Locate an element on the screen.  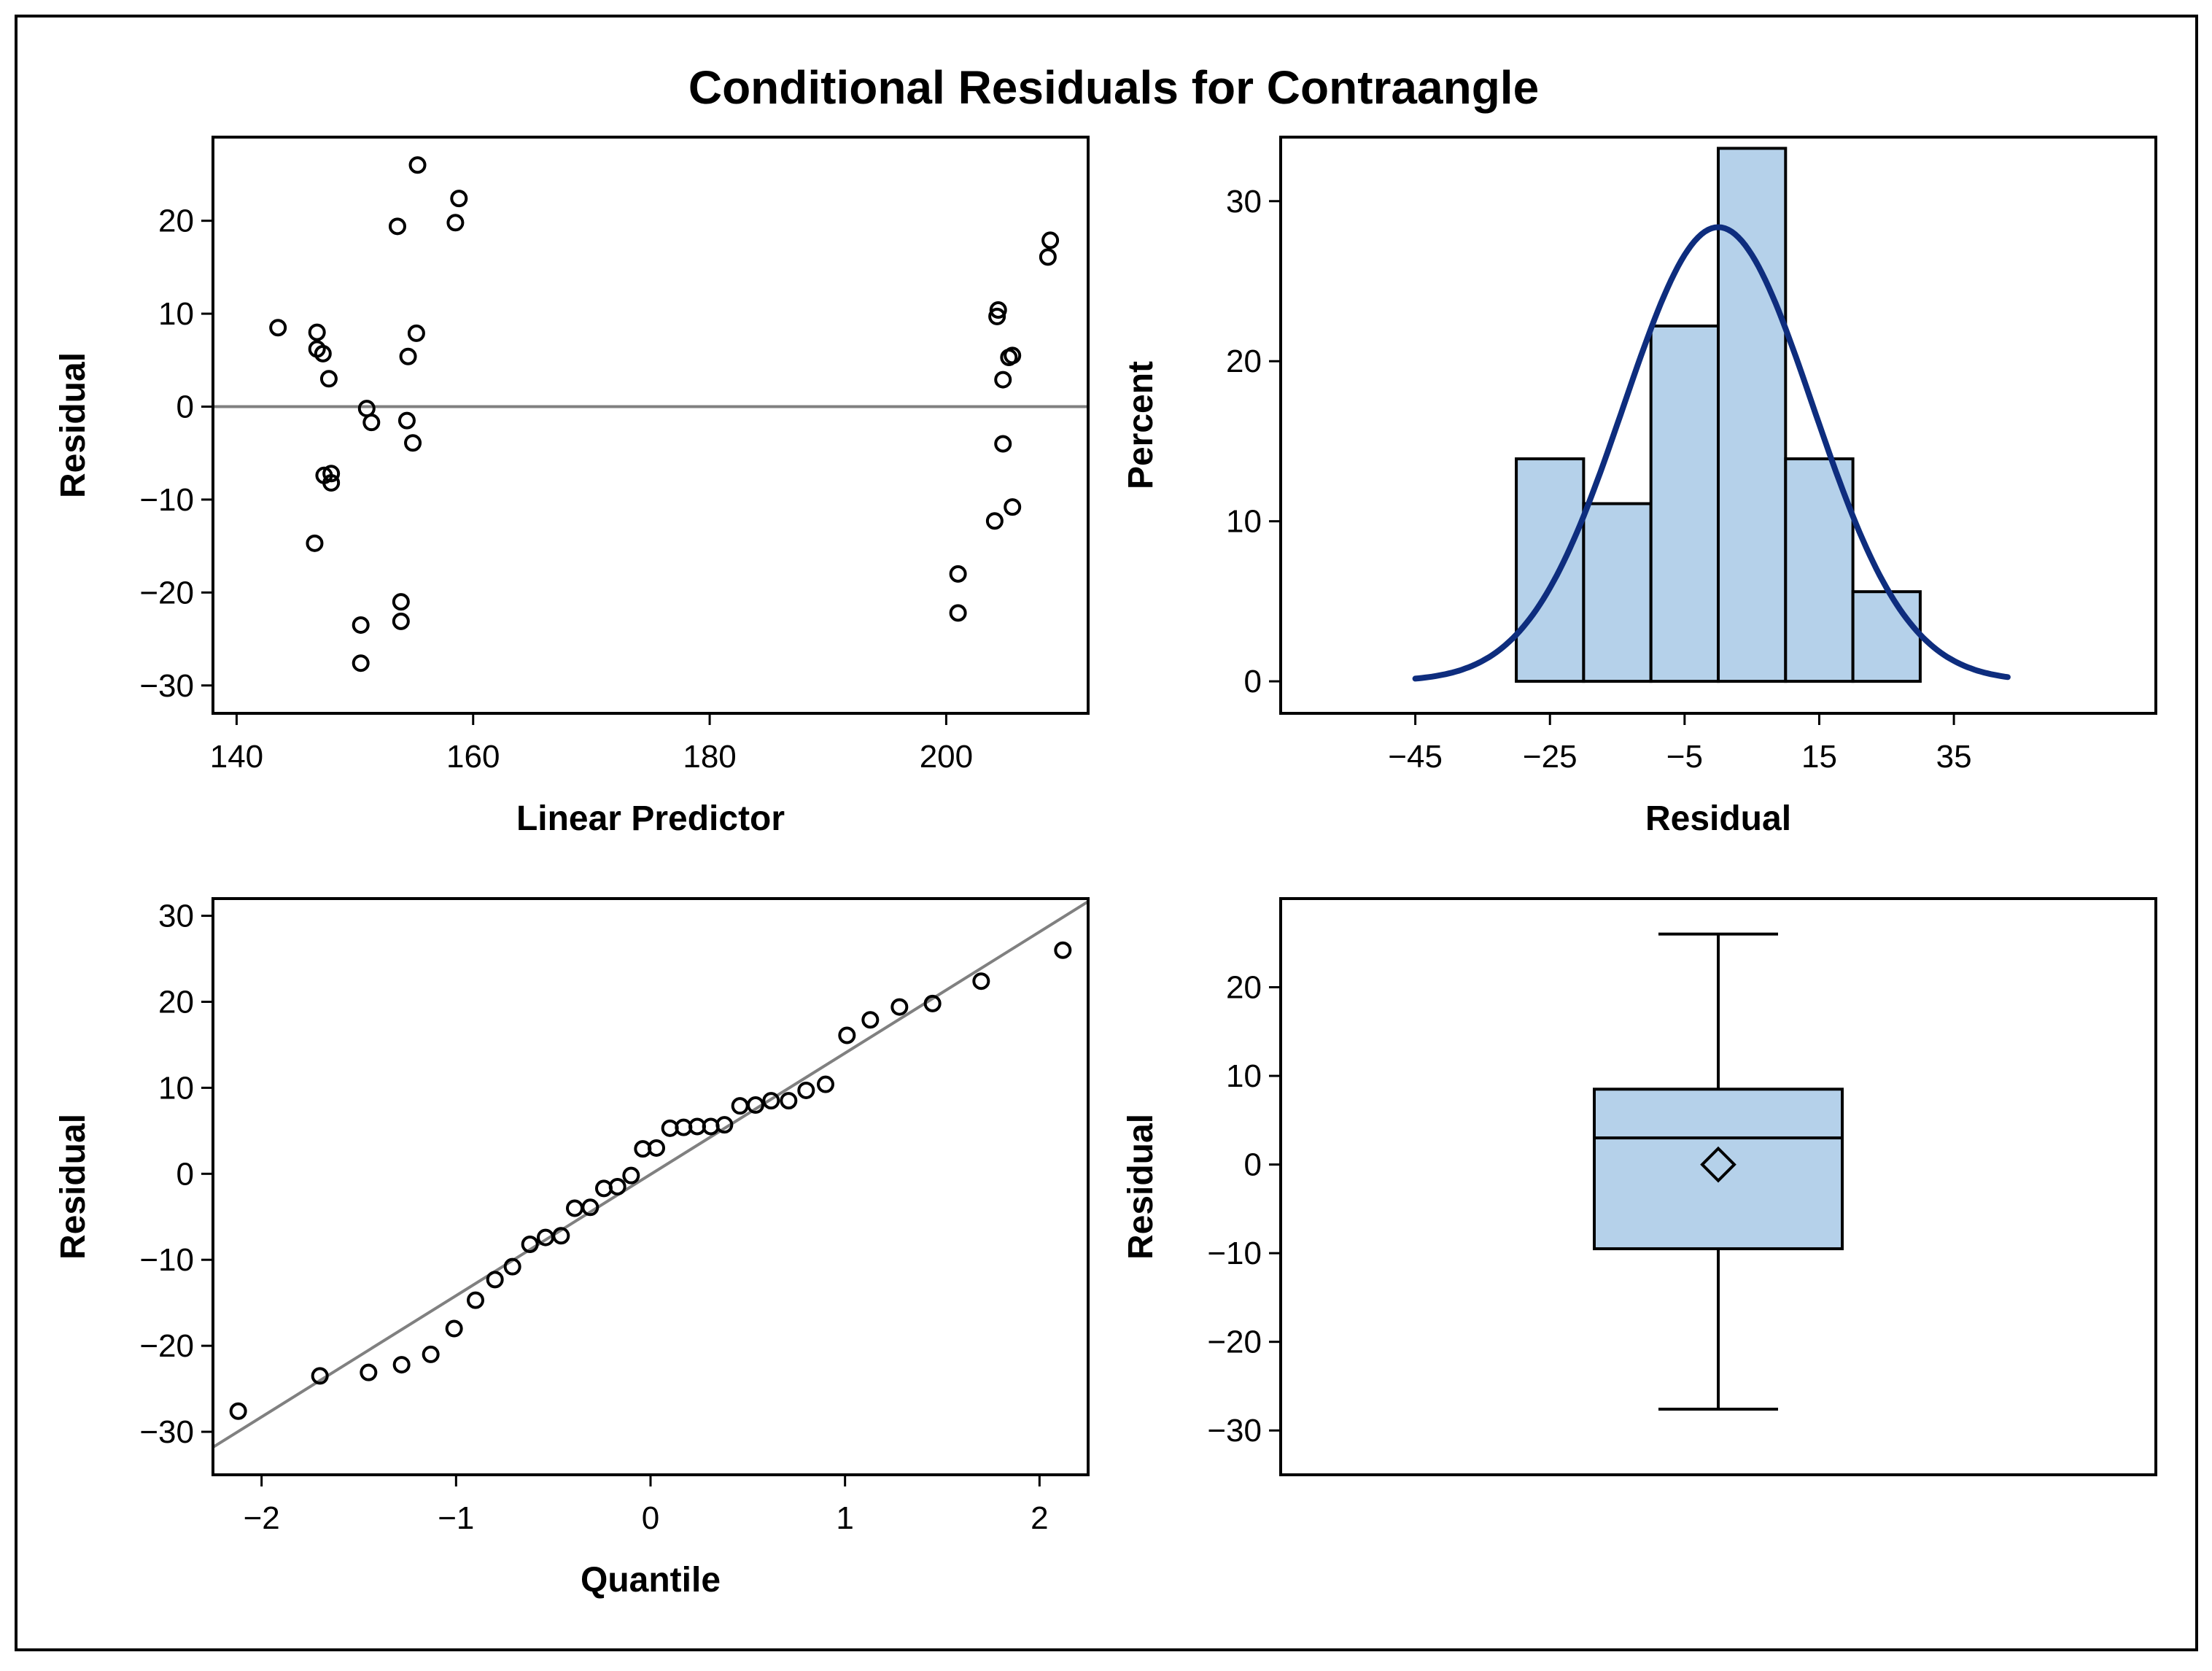
y-axis-label: Residual is located at coordinates (73, 1187).